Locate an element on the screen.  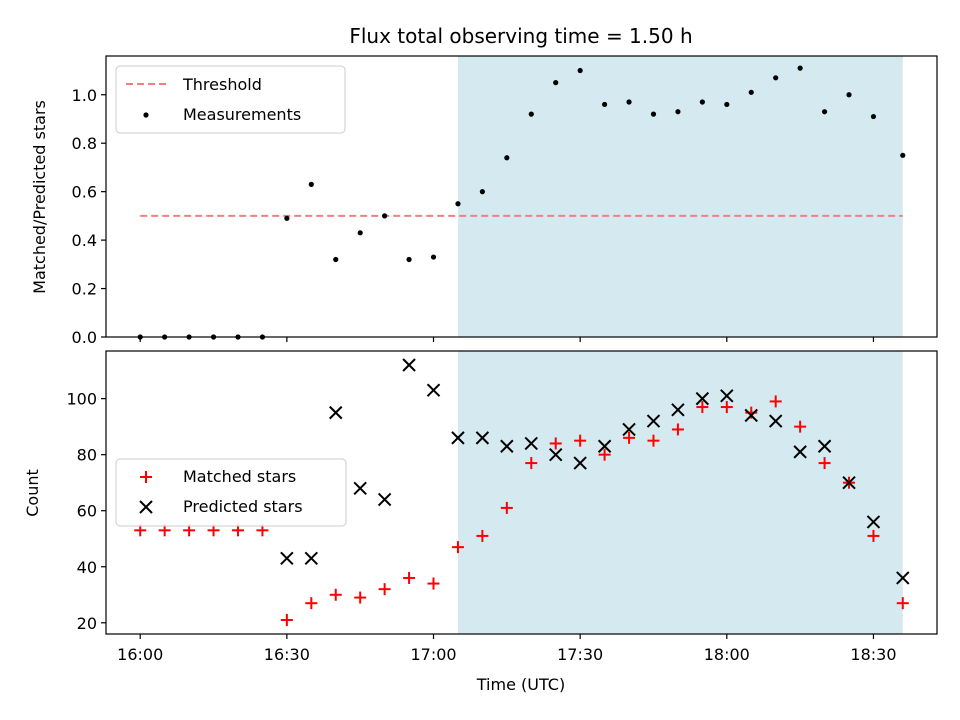
top-y-axis-label: Matched/Predicted stars is located at coordinates (39, 197).